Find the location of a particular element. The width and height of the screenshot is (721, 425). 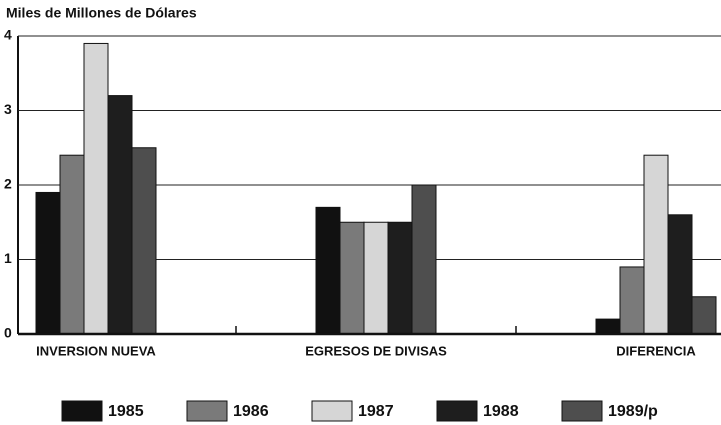

legend-label: 1989/p is located at coordinates (633, 411).